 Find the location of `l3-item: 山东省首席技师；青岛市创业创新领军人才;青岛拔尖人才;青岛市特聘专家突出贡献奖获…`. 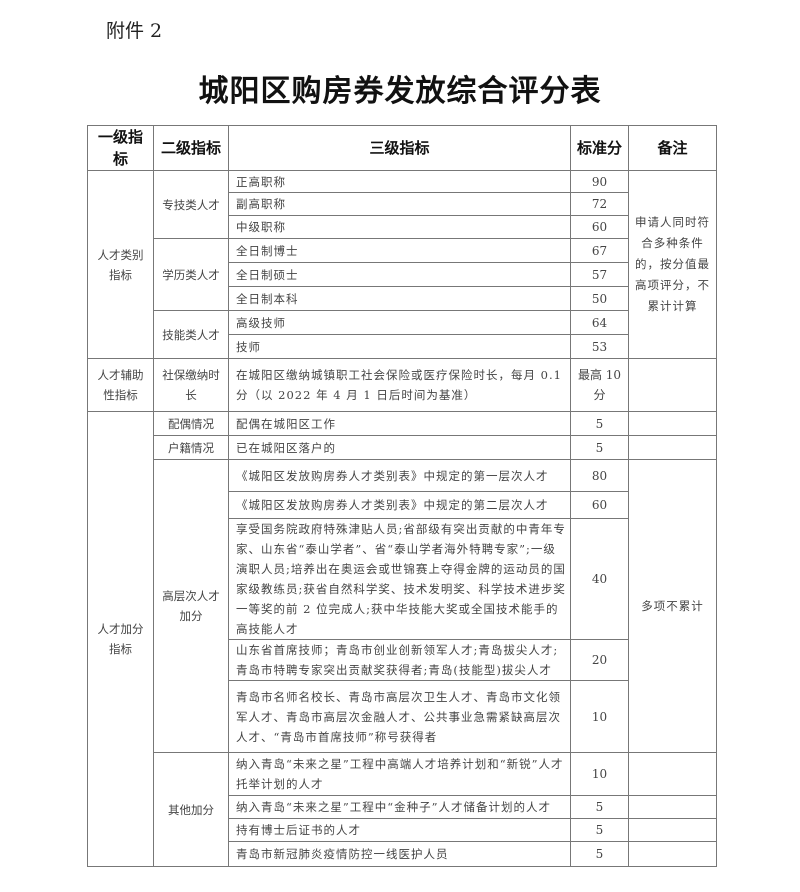

l3-item: 山东省首席技师；青岛市创业创新领军人才;青岛拔尖人才;青岛市特聘专家突出贡献奖获… is located at coordinates (399, 660).